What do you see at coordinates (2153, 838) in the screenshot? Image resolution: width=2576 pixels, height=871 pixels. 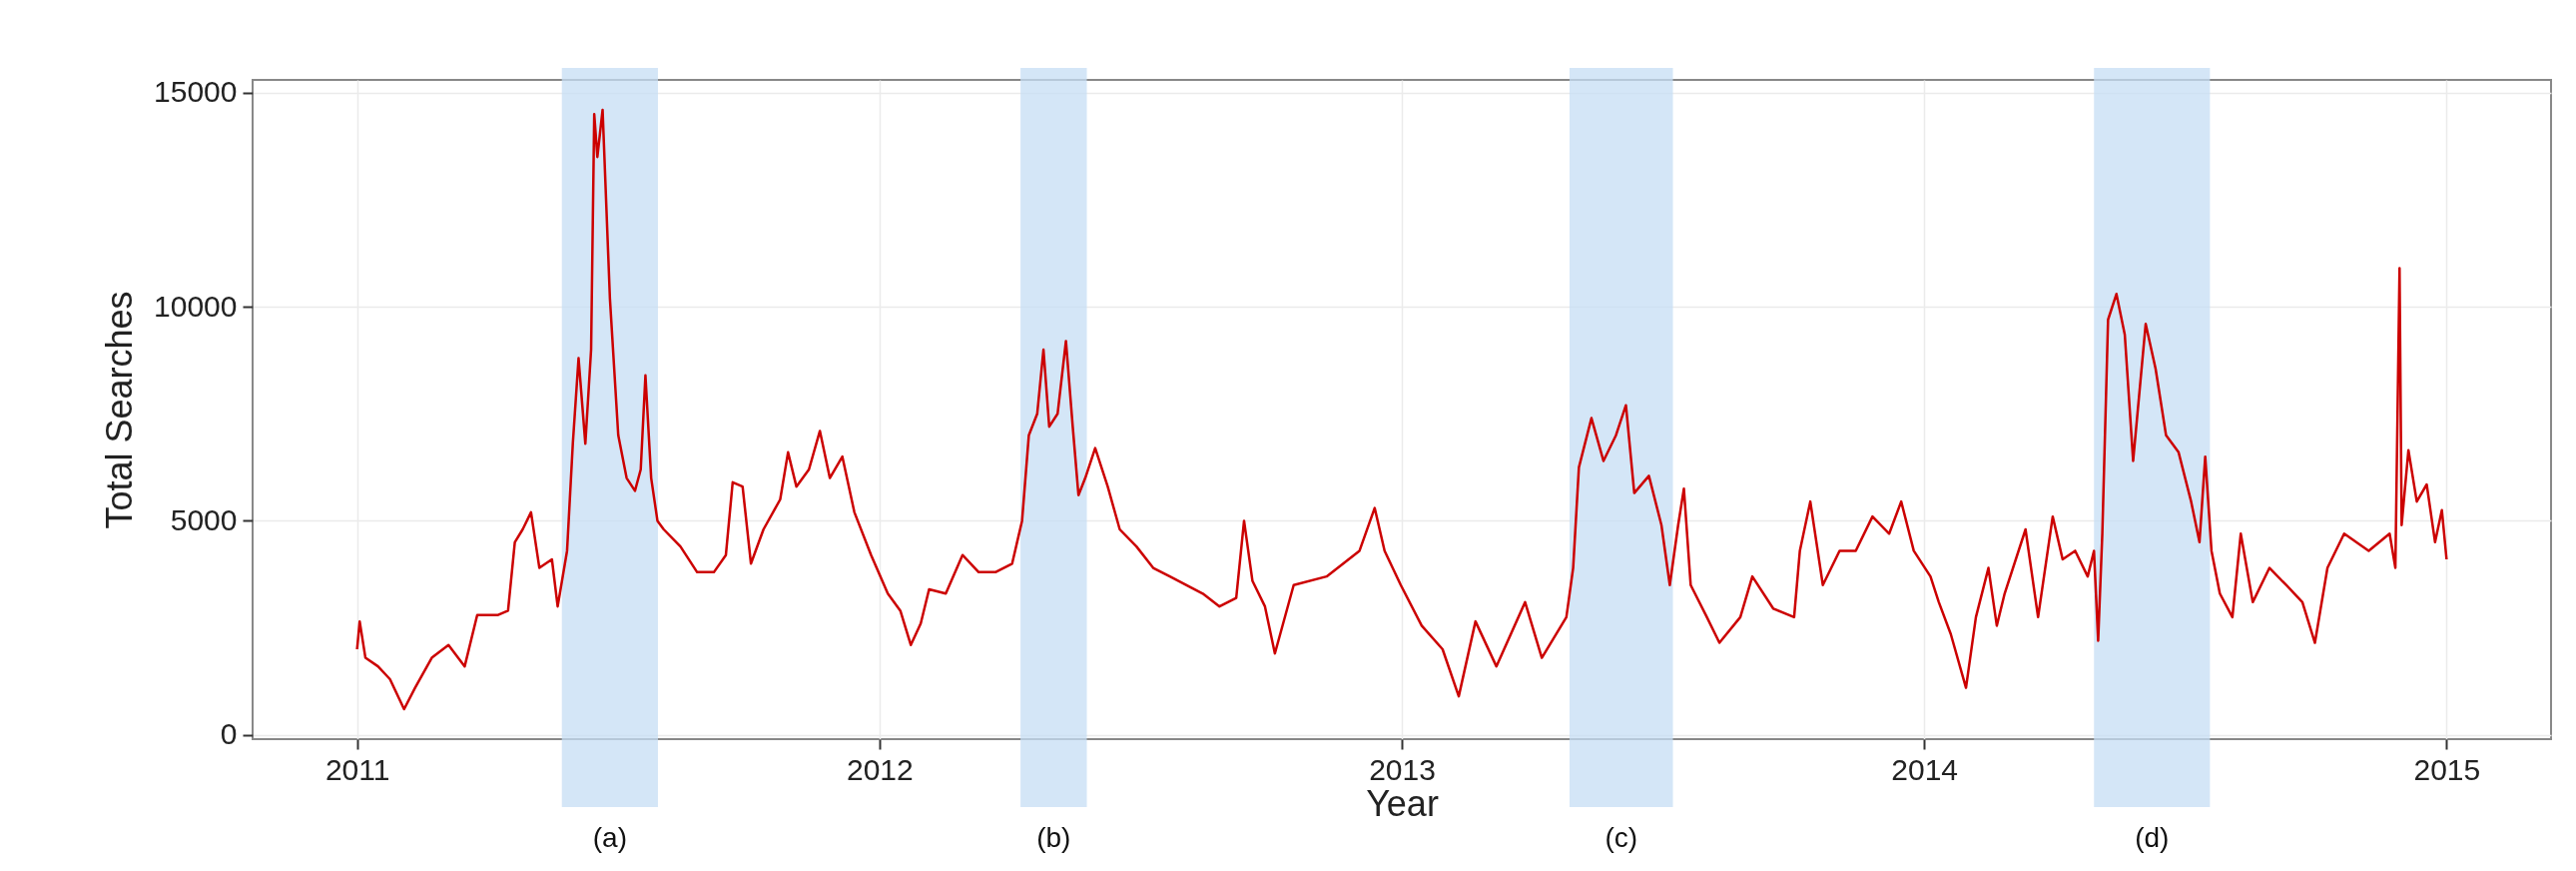 I see `band-label: (d)` at bounding box center [2153, 838].